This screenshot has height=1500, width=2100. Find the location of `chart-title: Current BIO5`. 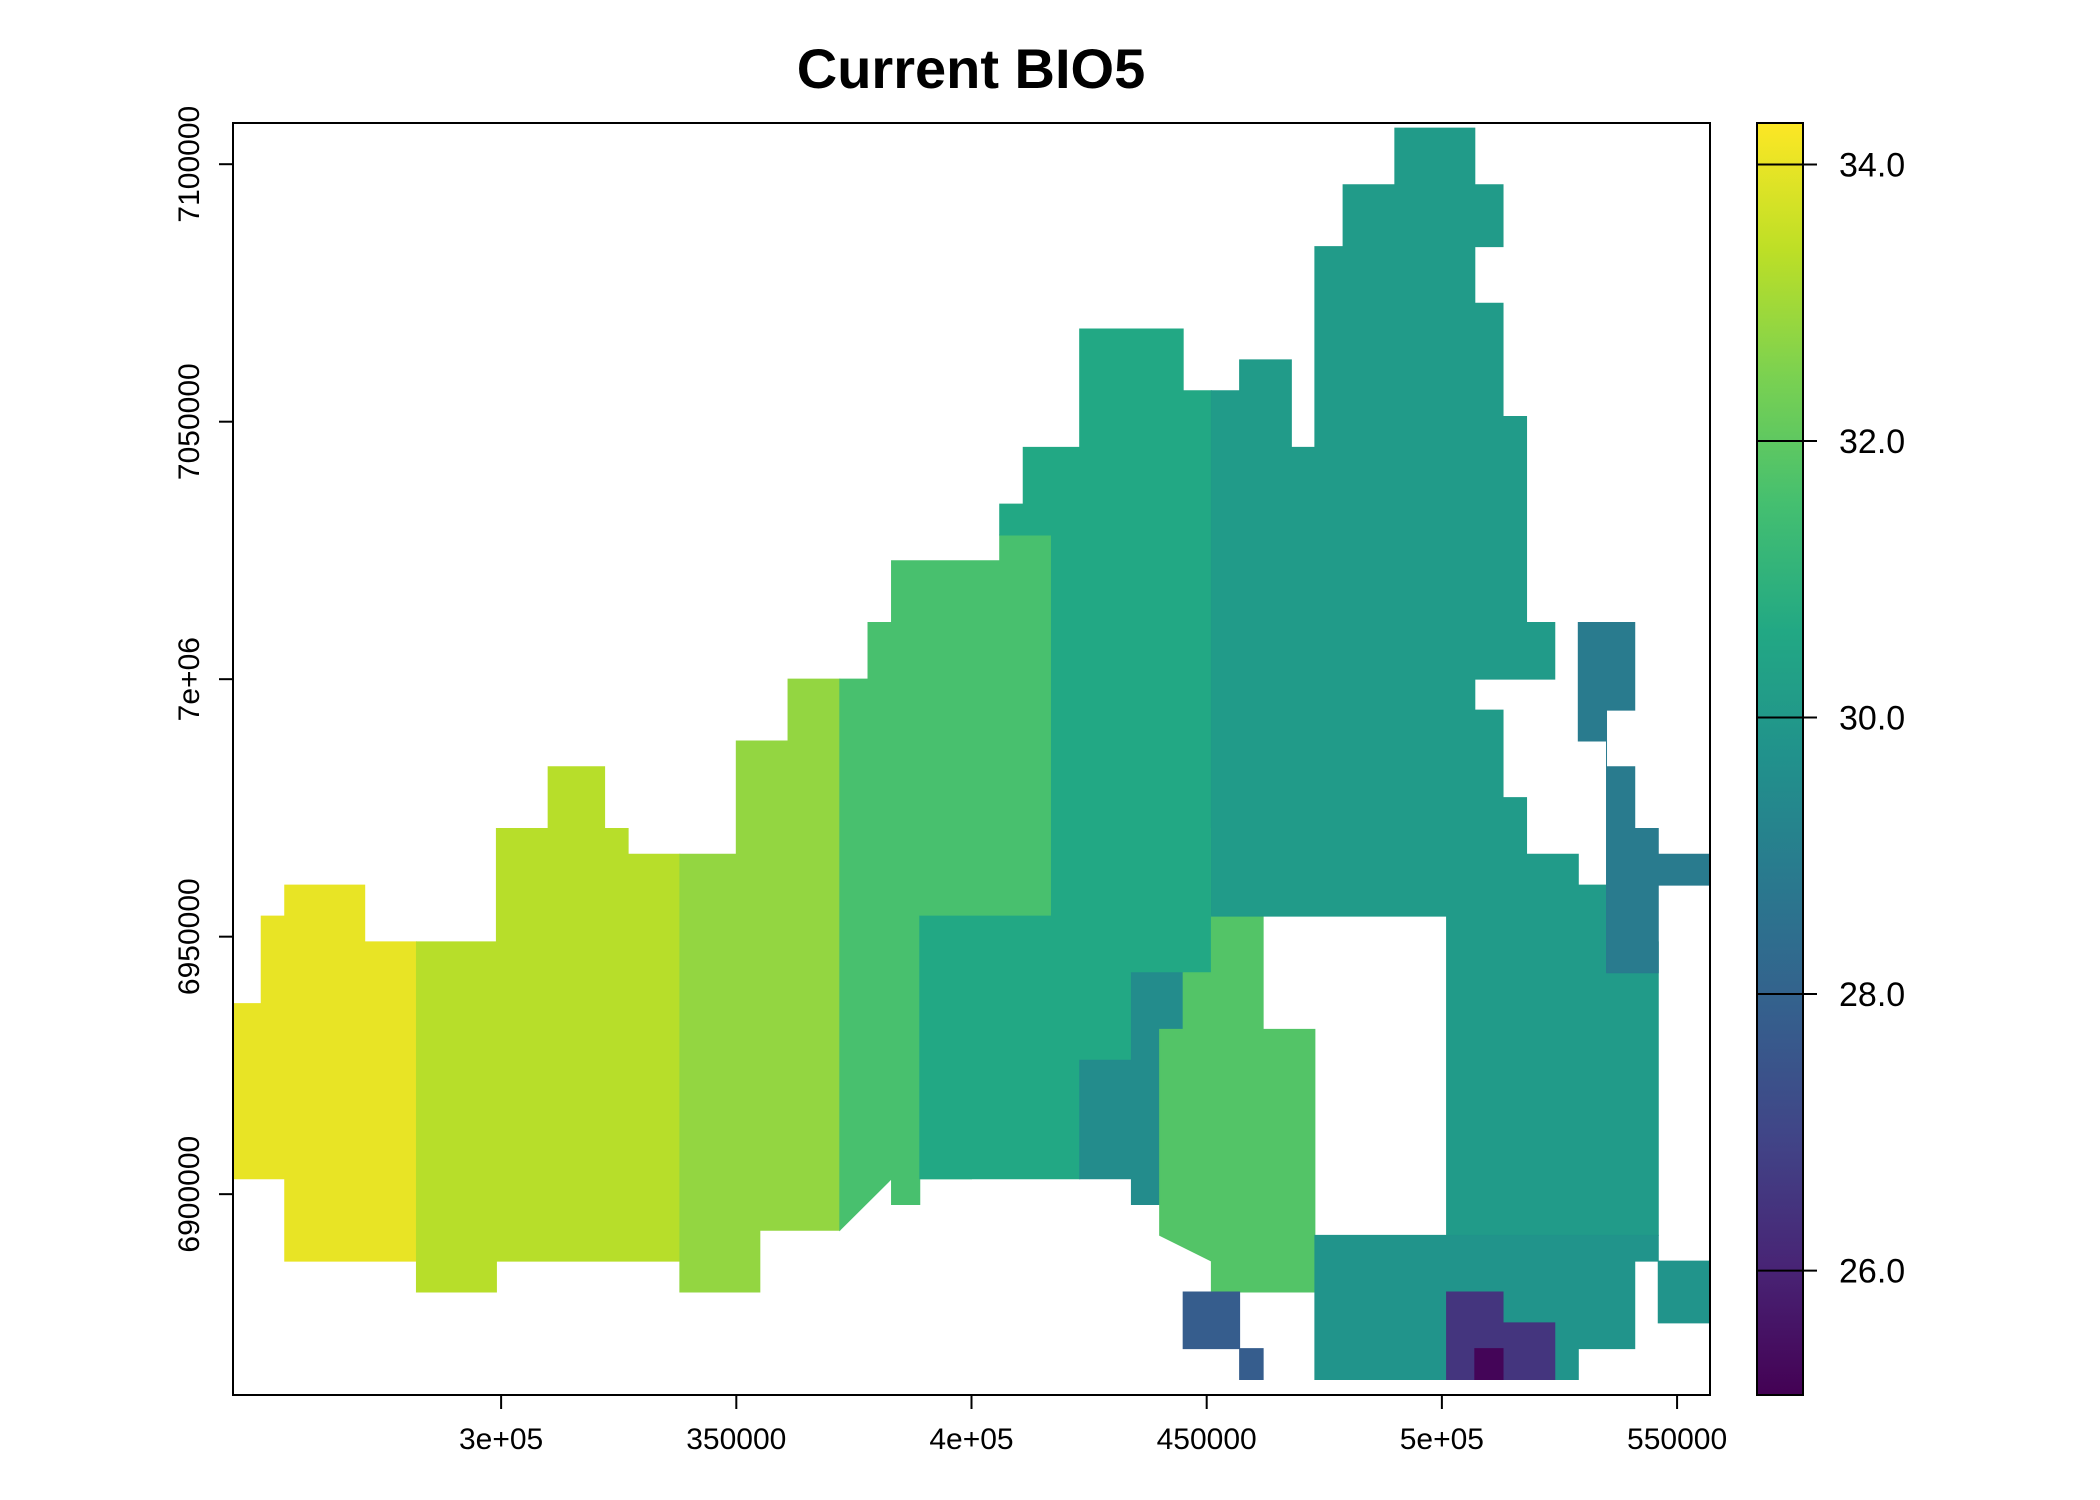

chart-title: Current BIO5 is located at coordinates (971, 68).